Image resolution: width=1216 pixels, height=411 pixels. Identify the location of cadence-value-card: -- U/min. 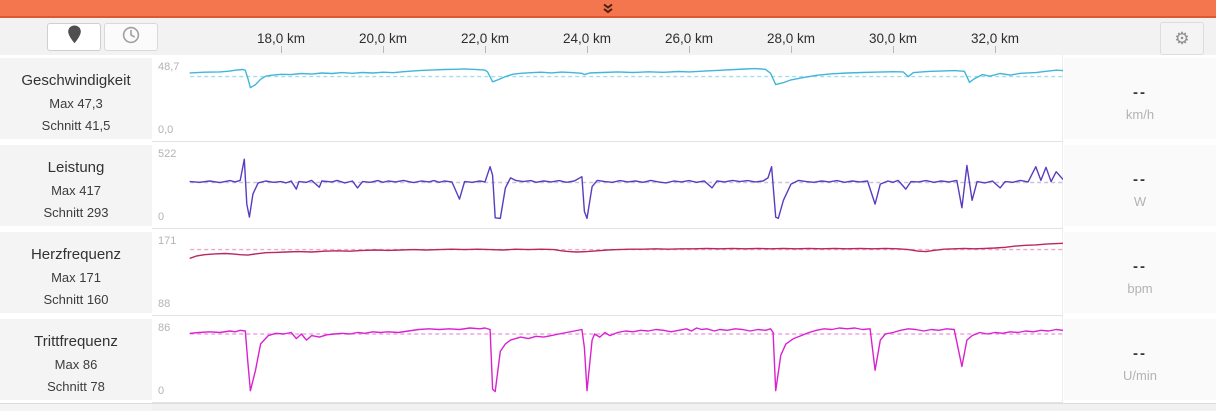
(1140, 359).